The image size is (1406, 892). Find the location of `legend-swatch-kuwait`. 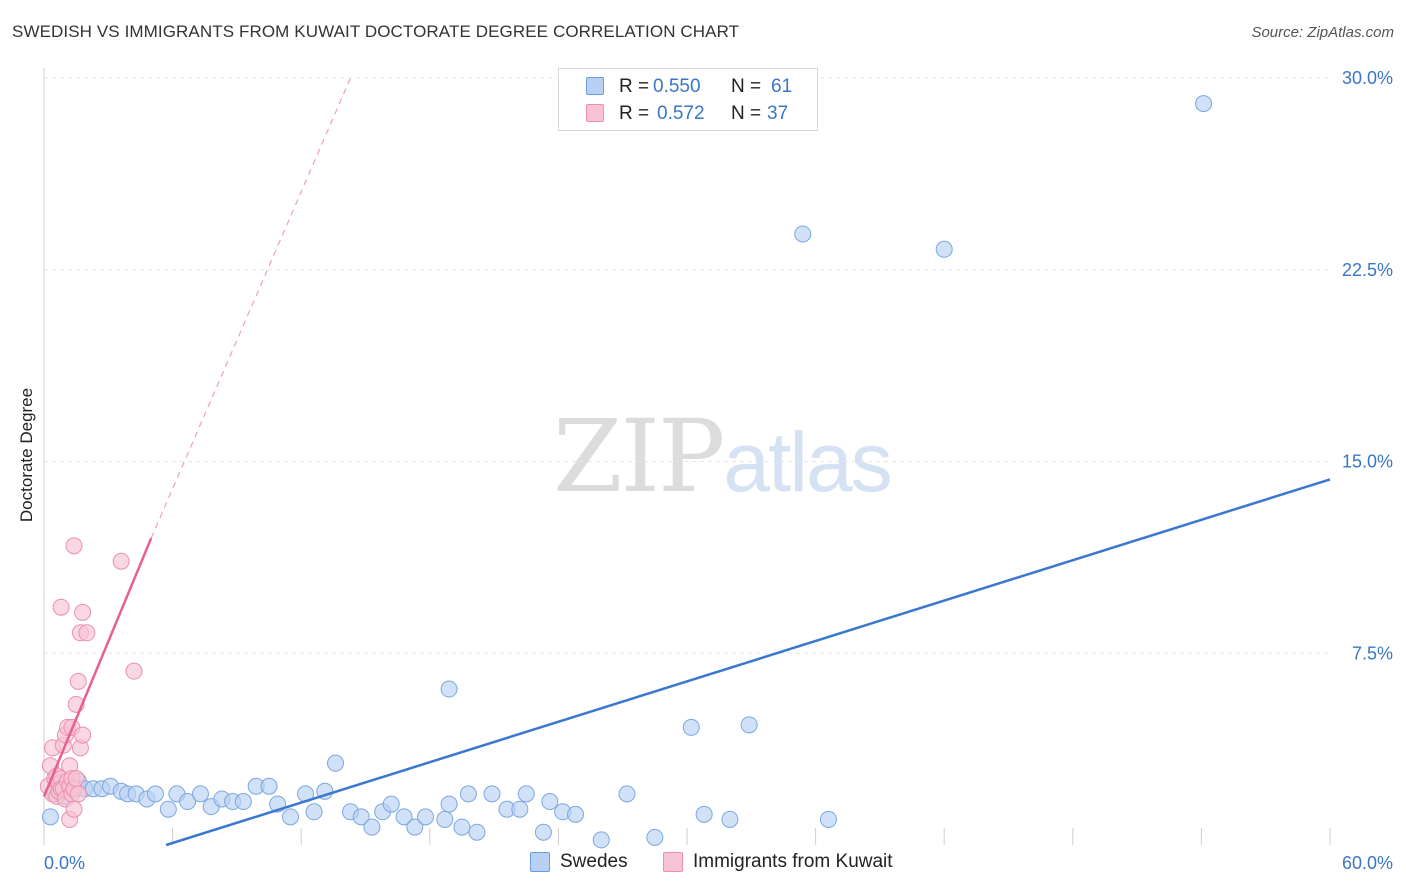

legend-swatch-kuwait is located at coordinates (673, 862).